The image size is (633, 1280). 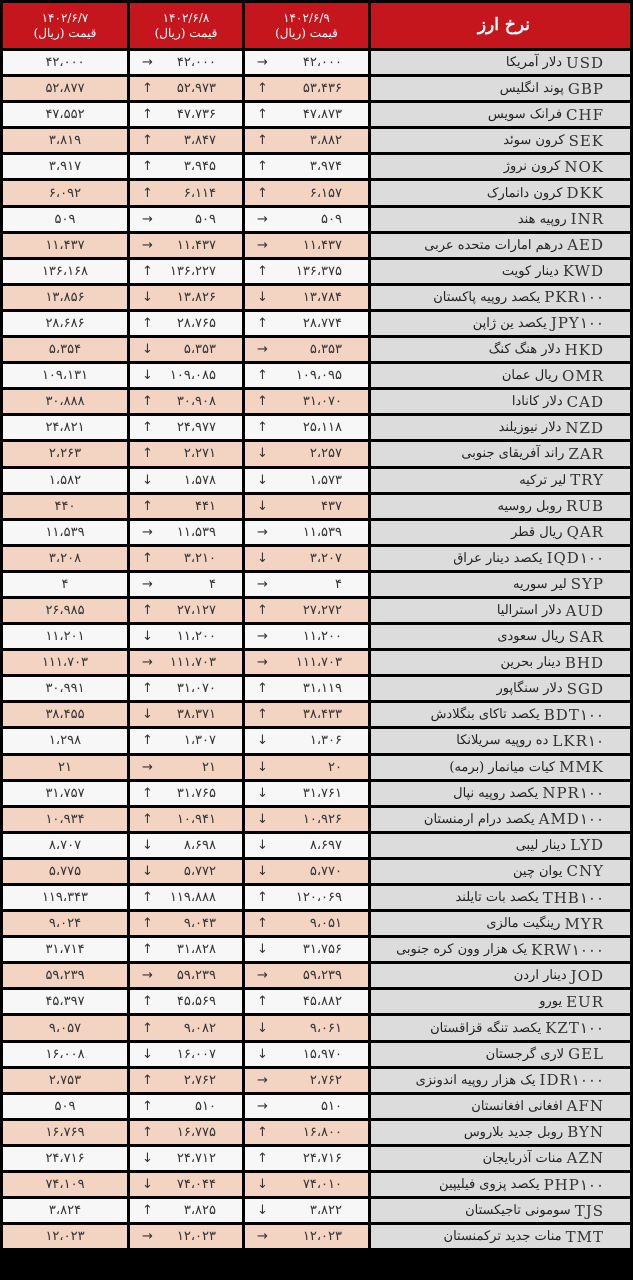 I want to click on price-value: ۵۹،۲۳۹, so click(x=65, y=976).